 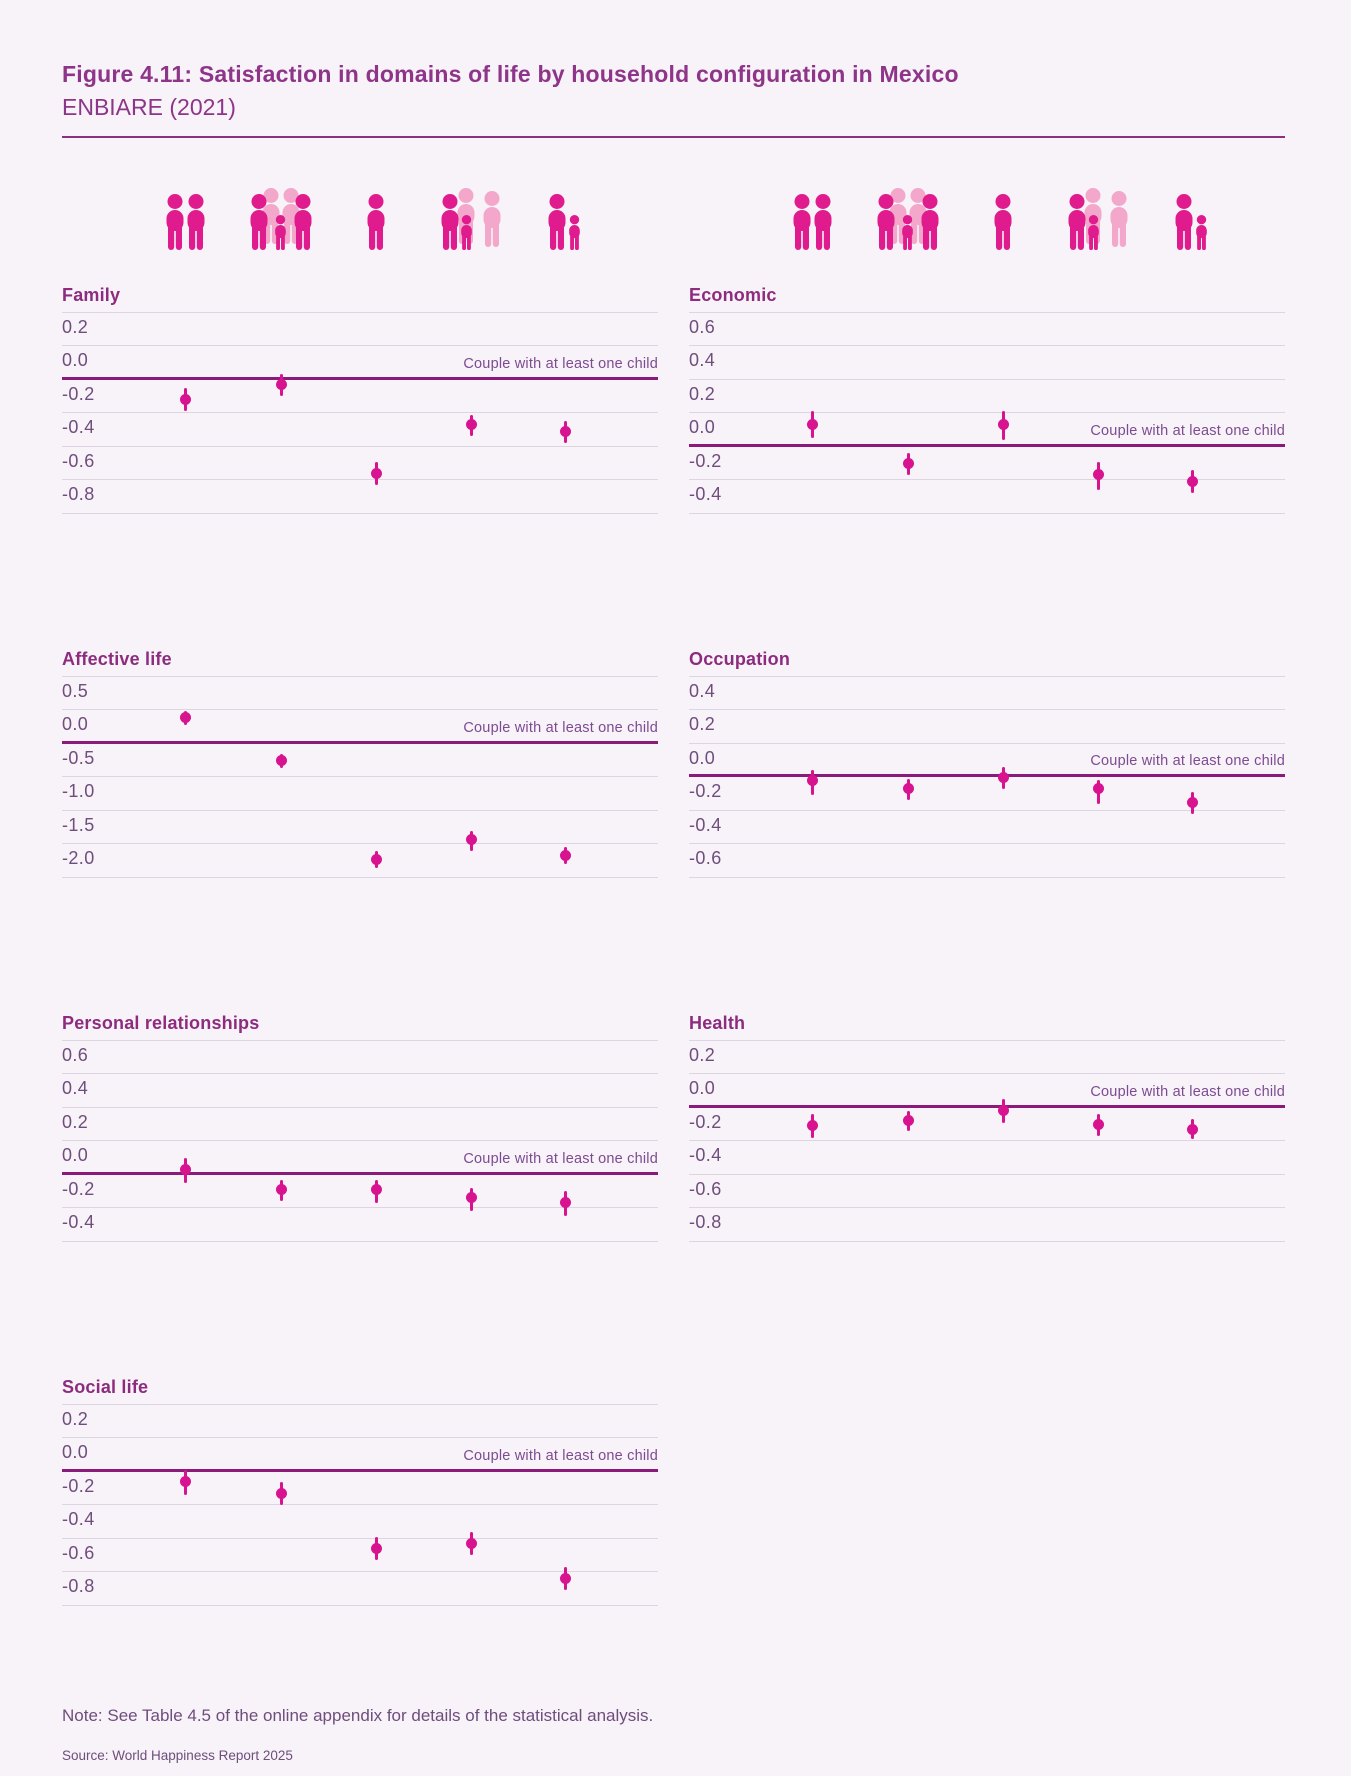 What do you see at coordinates (987, 218) in the screenshot?
I see `household-icons-group-right` at bounding box center [987, 218].